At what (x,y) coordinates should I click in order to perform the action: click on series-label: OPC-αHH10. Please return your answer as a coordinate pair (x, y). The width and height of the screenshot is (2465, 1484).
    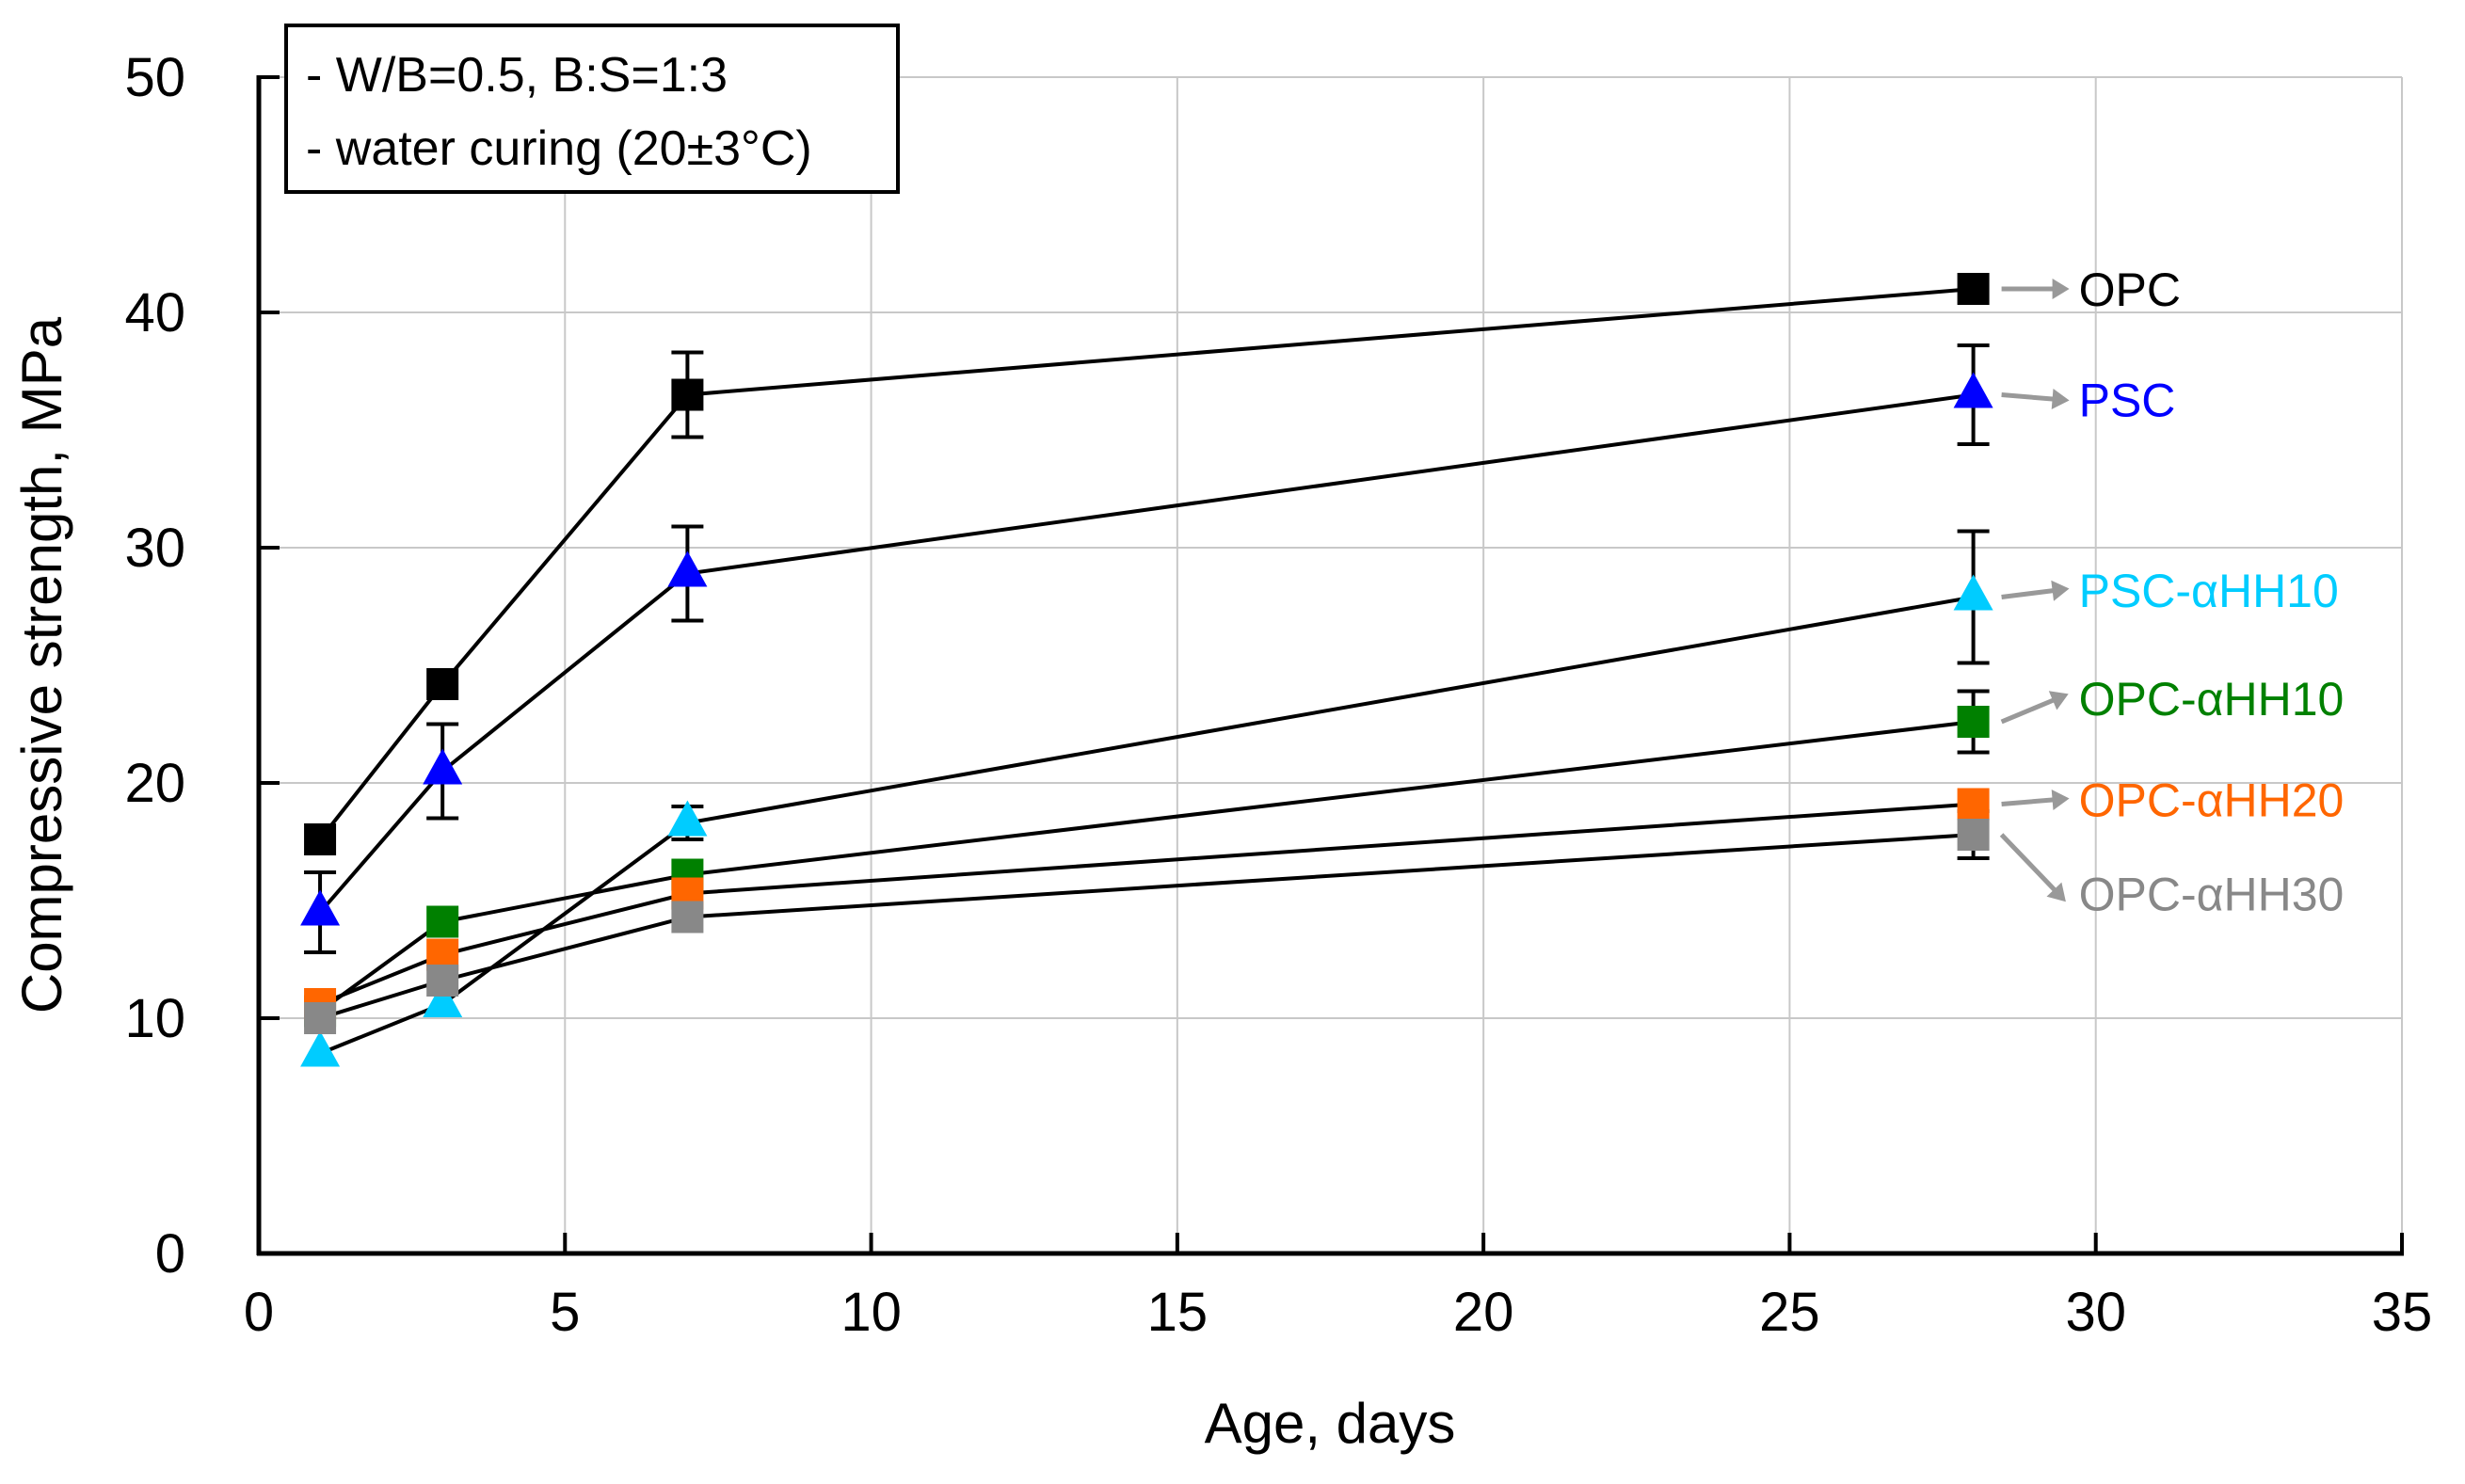
    Looking at the image, I should click on (2212, 699).